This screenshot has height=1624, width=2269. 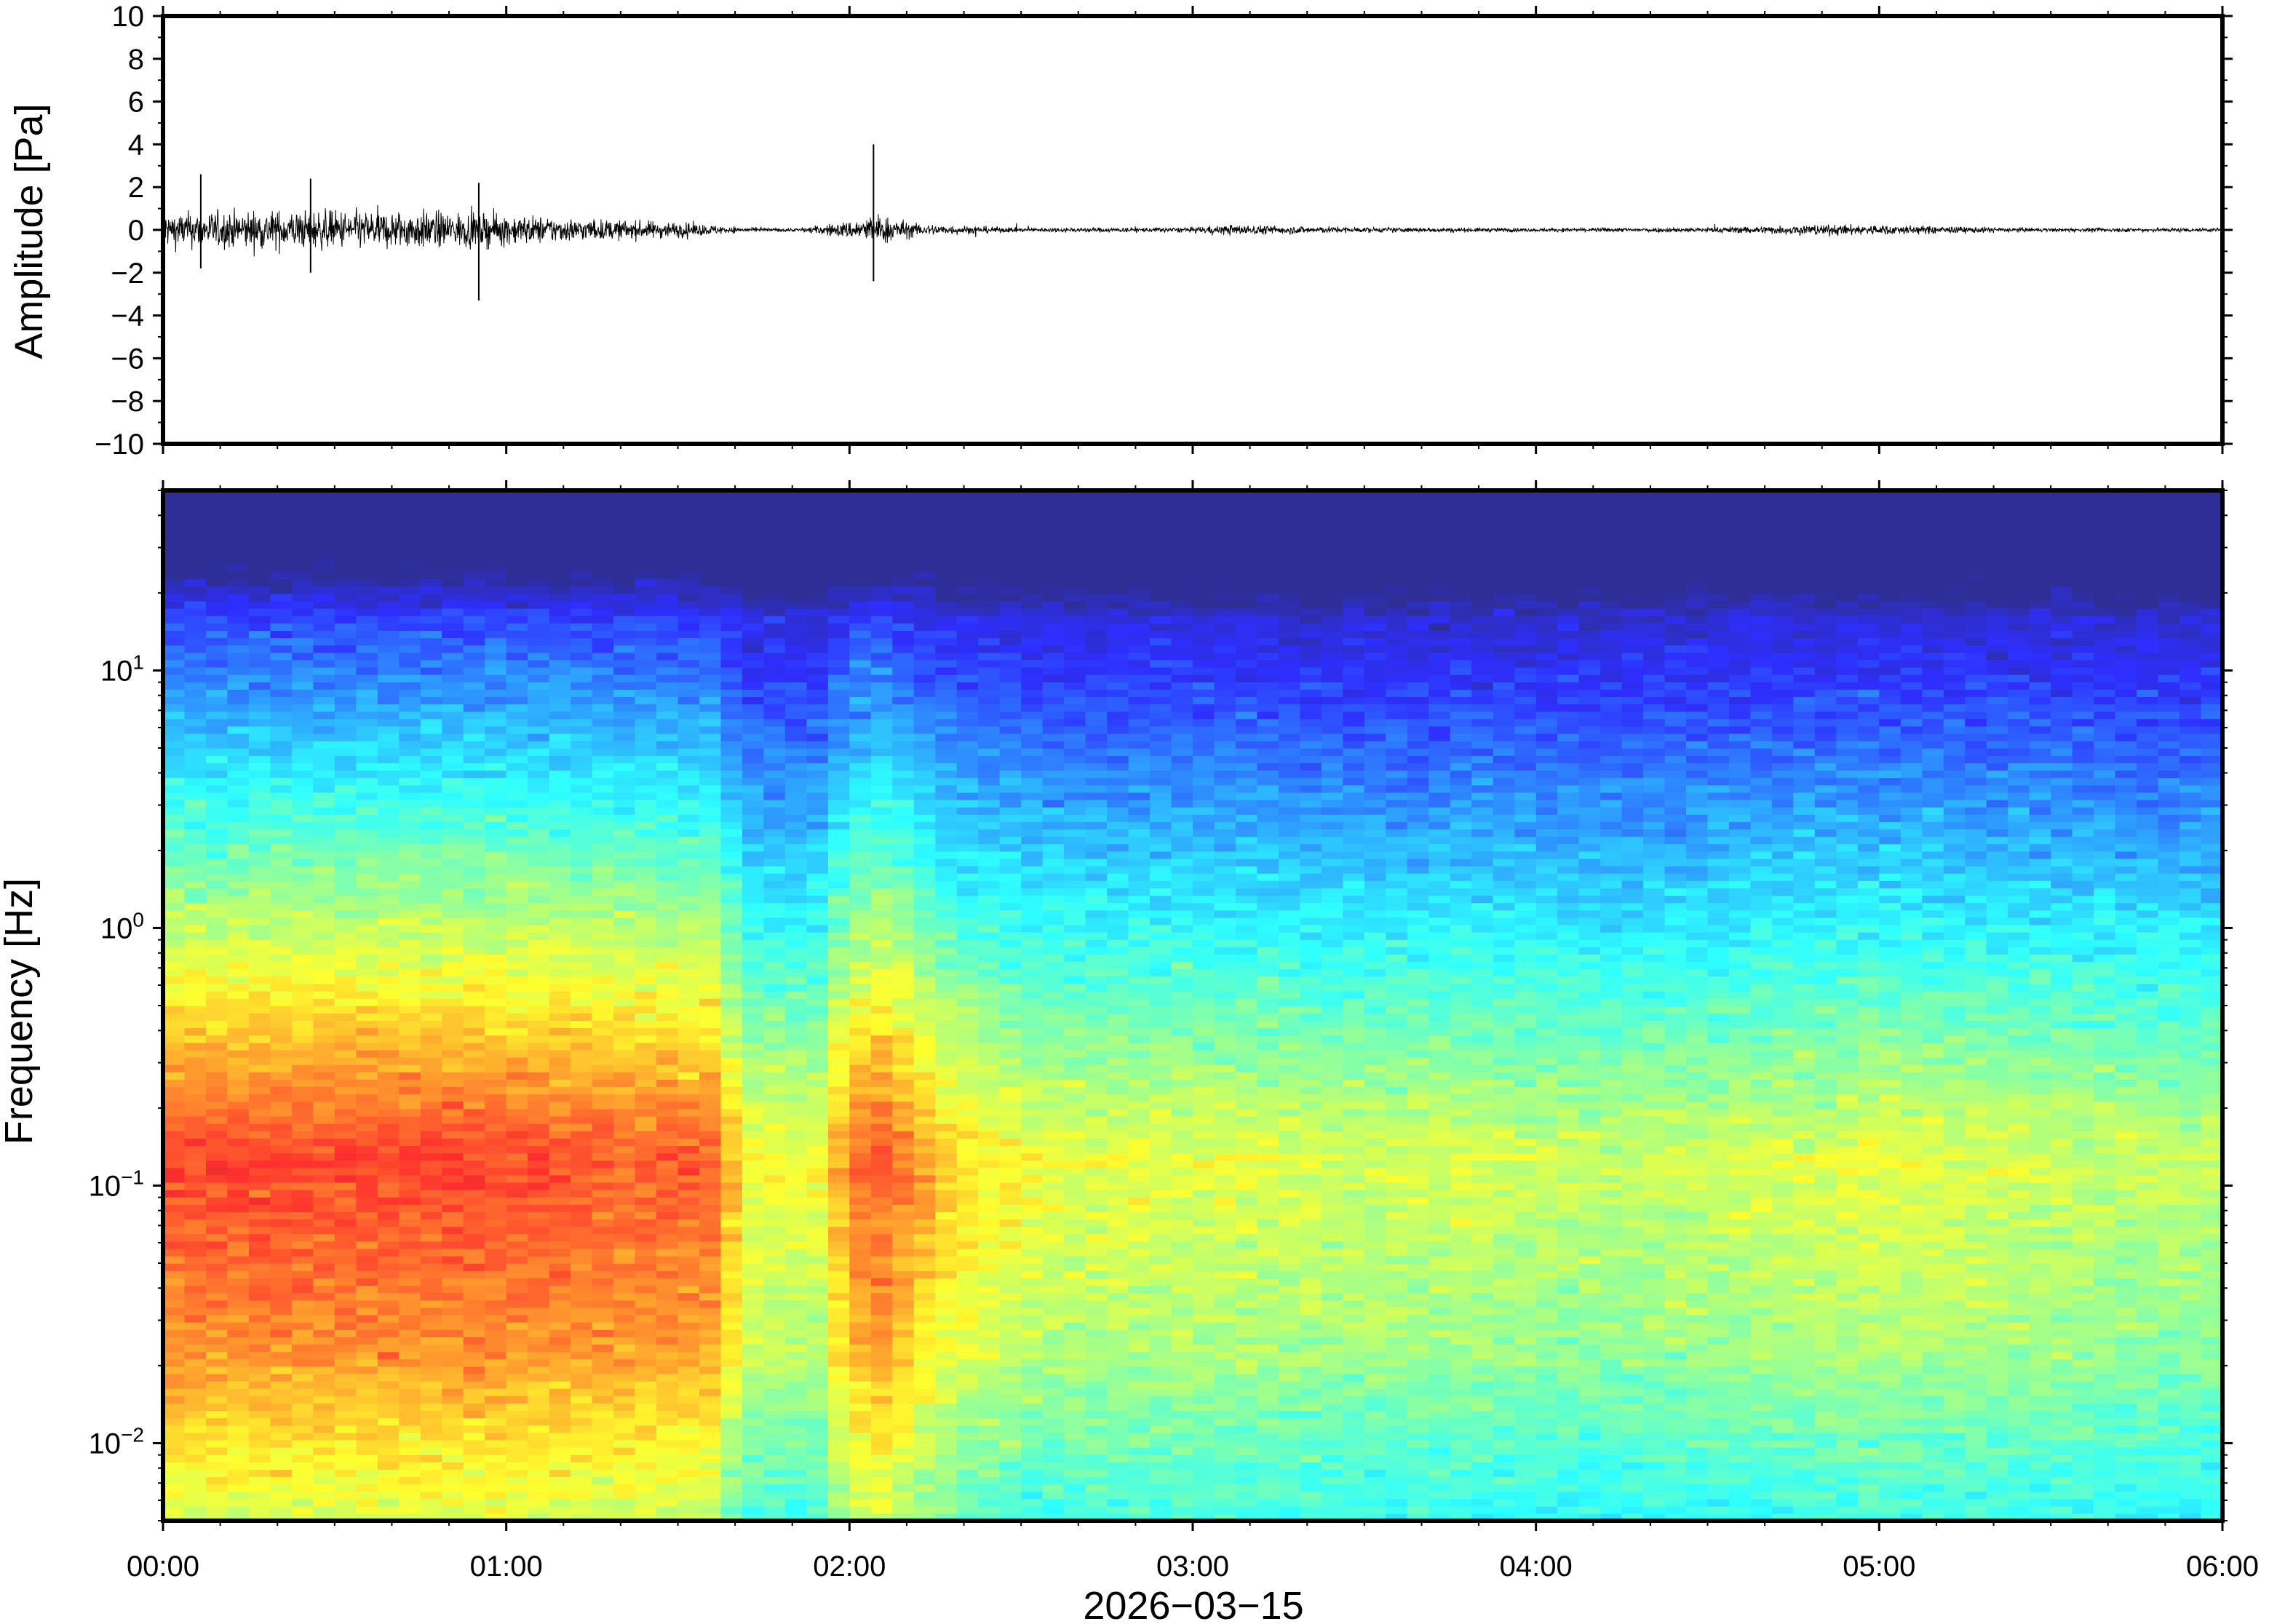 I want to click on waveform-y-tick-label: 8, so click(x=136, y=60).